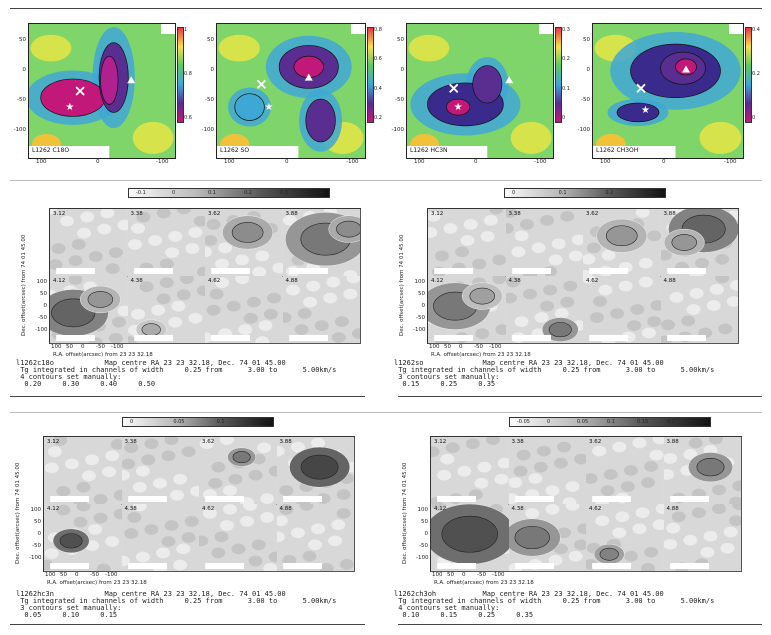 This screenshot has width=771, height=635. Describe the element at coordinates (212, 70) in the screenshot. I see `map-y-tick: 0` at that location.